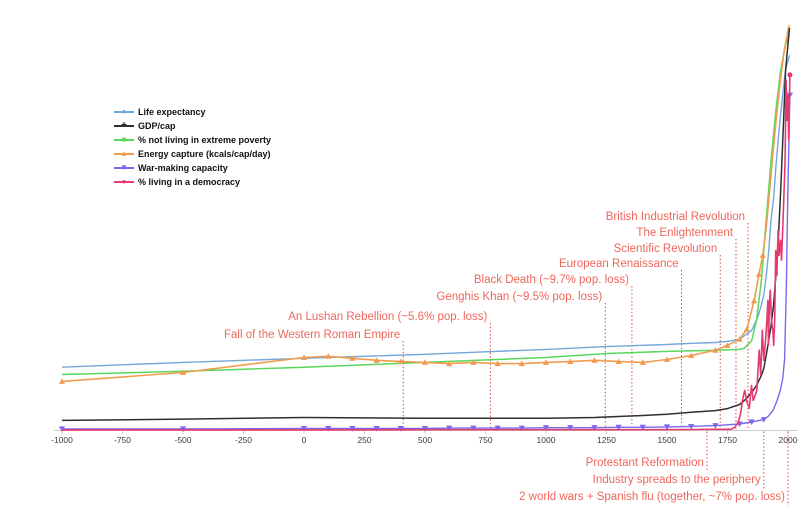 This screenshot has width=807, height=518. Describe the element at coordinates (425, 440) in the screenshot. I see `x-tick-label: 500` at that location.